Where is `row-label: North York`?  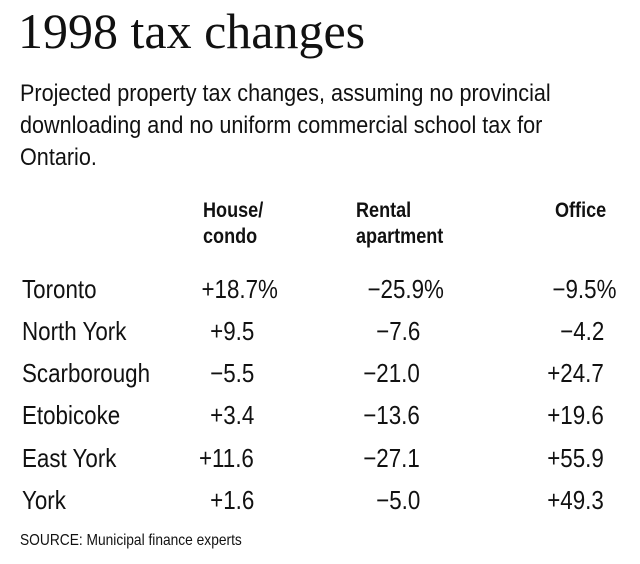
row-label: North York is located at coordinates (74, 331).